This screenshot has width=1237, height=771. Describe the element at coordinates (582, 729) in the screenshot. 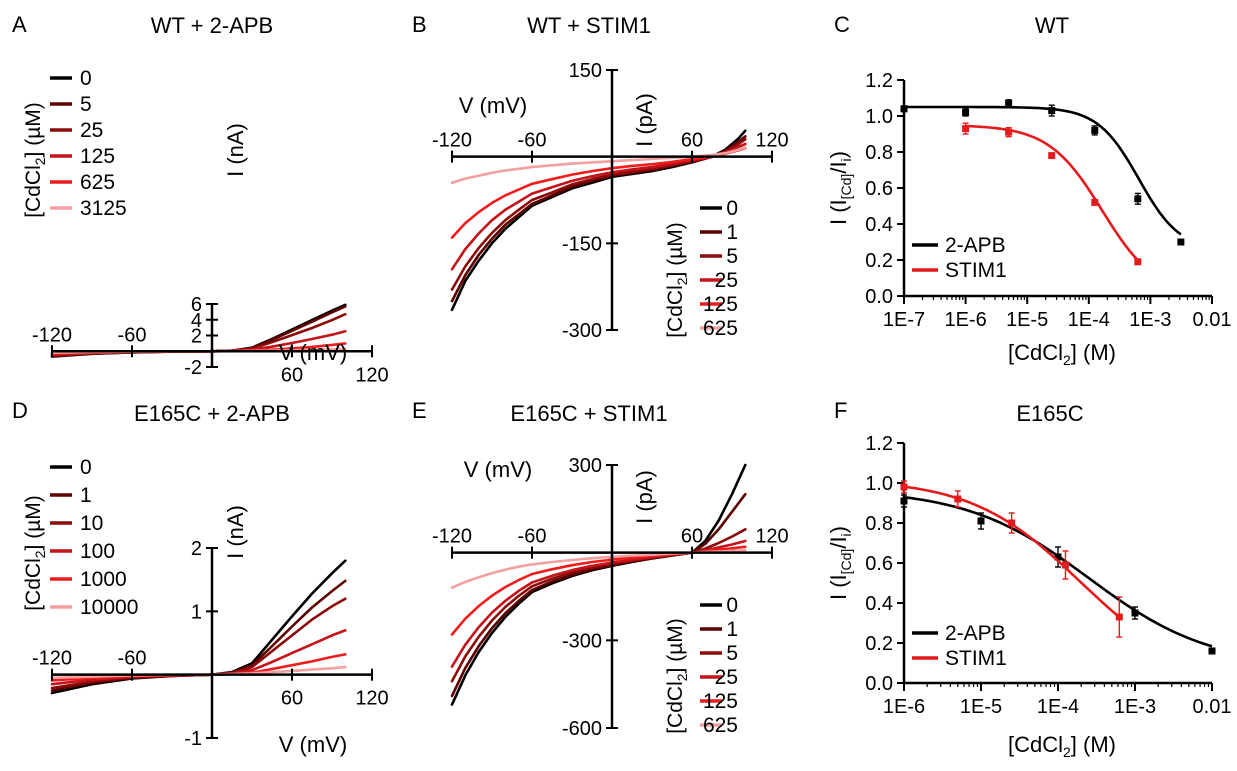

I see `y-tick-label: -600` at that location.